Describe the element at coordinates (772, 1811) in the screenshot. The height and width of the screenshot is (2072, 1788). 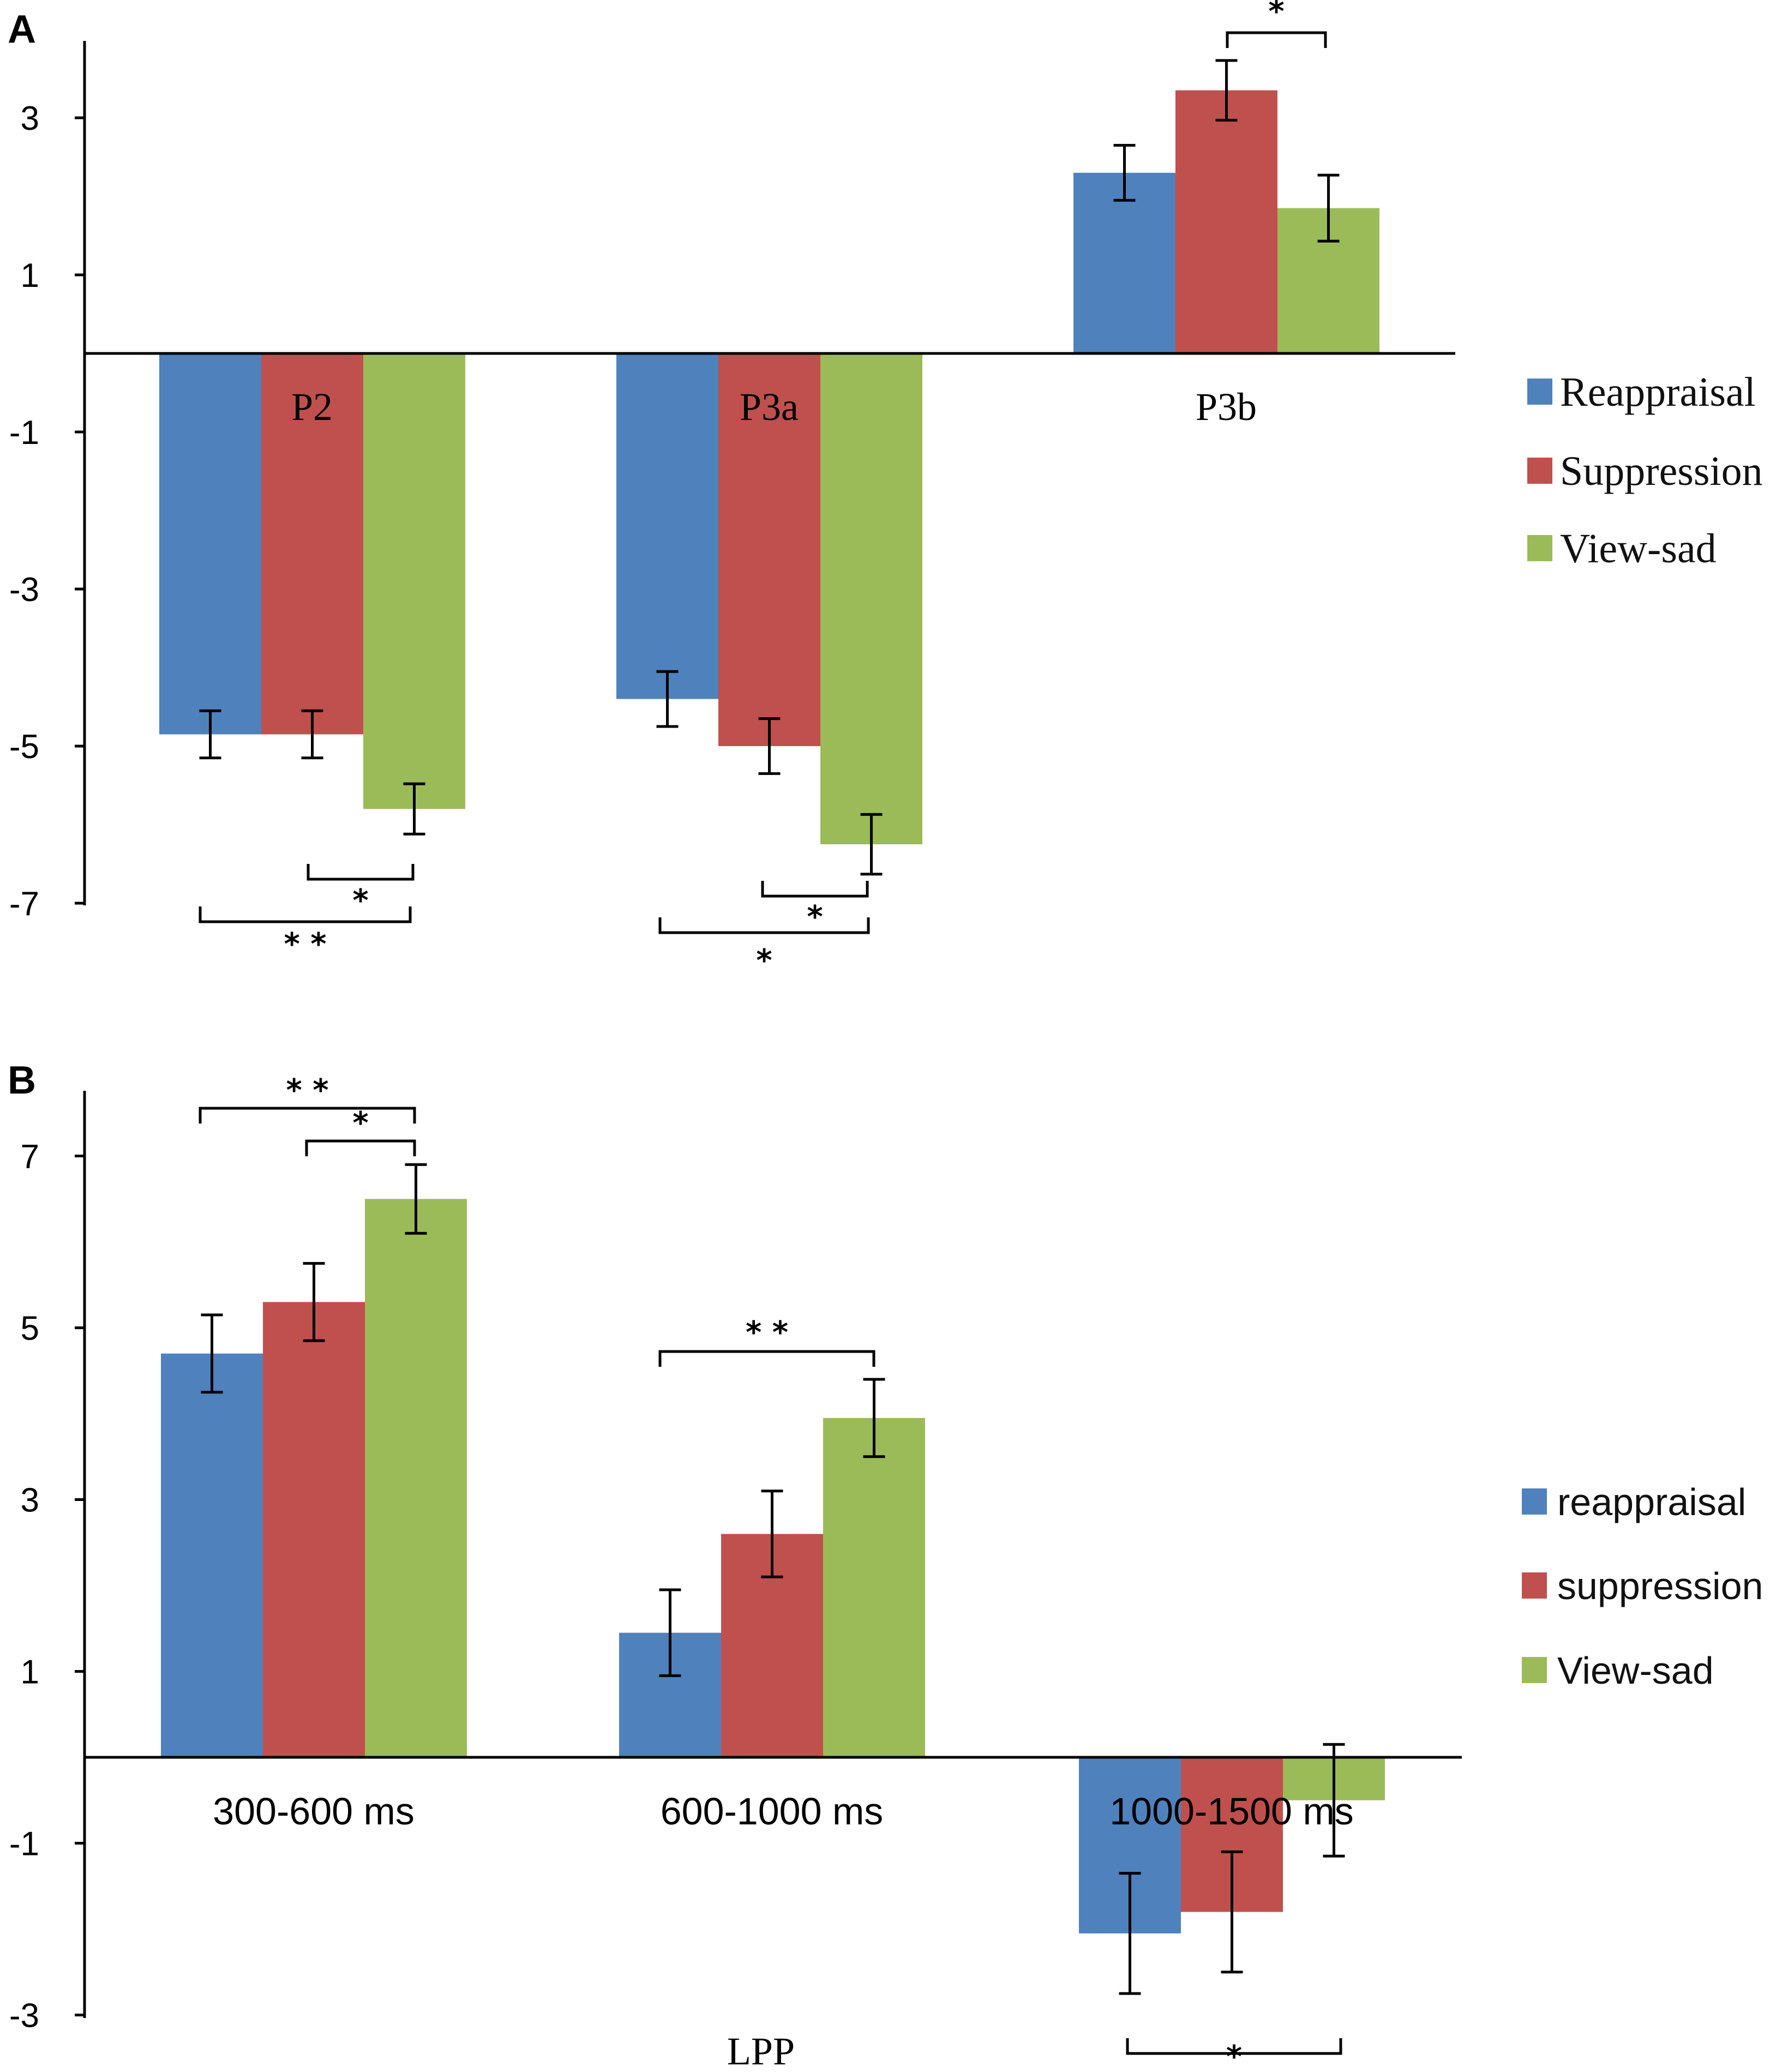
I see `category-label: 600-1000 ms` at that location.